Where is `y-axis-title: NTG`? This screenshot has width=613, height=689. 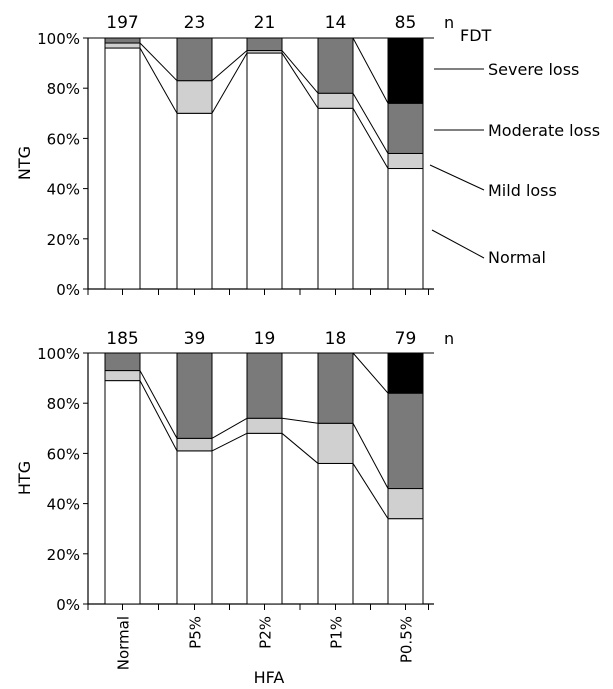
y-axis-title: NTG is located at coordinates (24, 163).